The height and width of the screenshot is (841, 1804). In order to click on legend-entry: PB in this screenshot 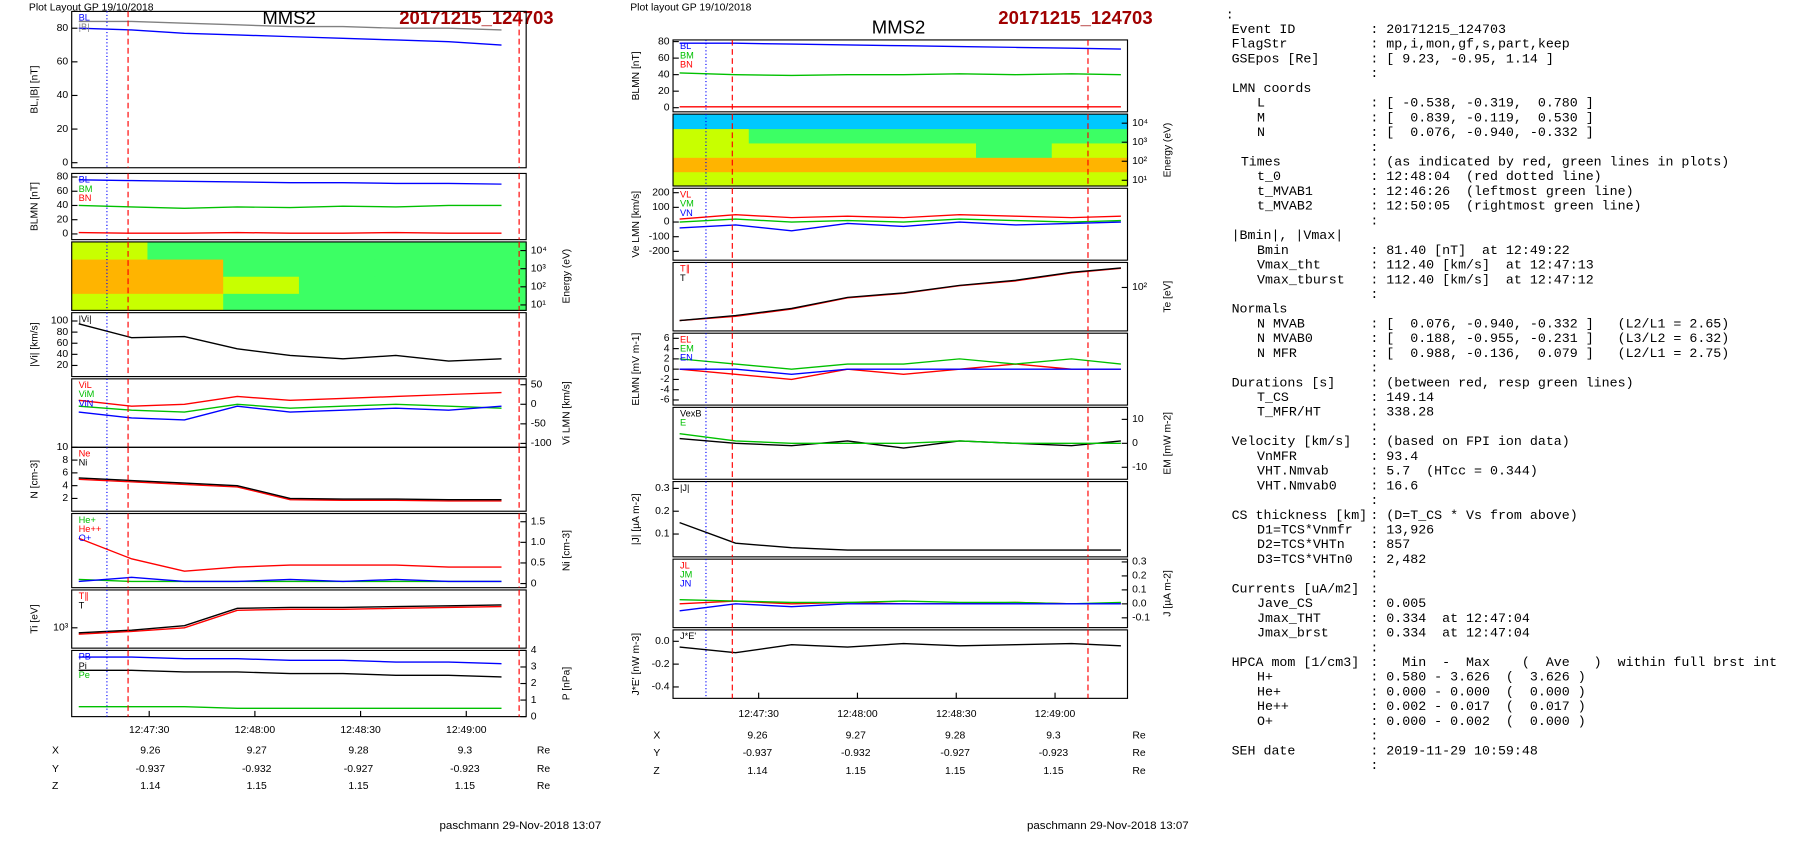, I will do `click(85, 657)`.